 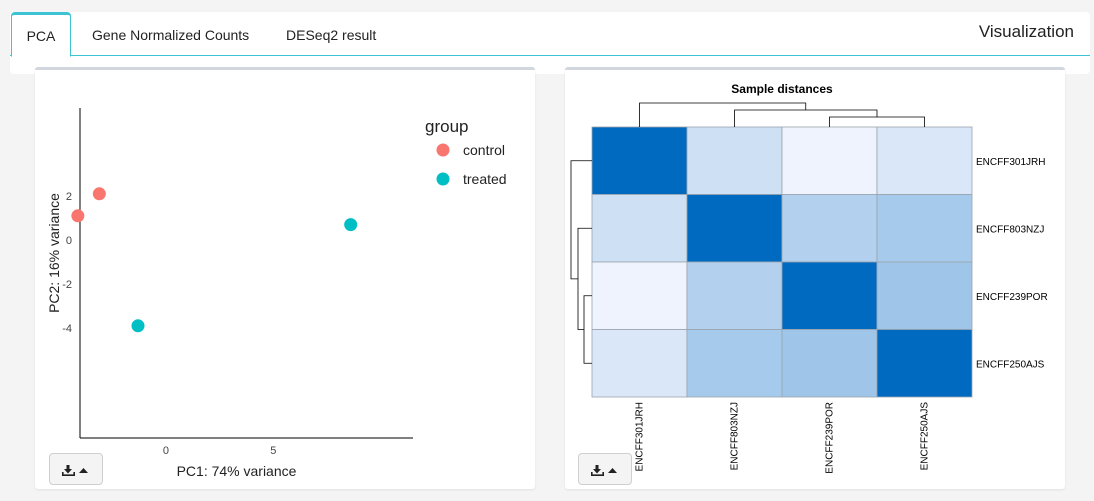 What do you see at coordinates (1010, 162) in the screenshot?
I see `row-label: ENCFF301JRH` at bounding box center [1010, 162].